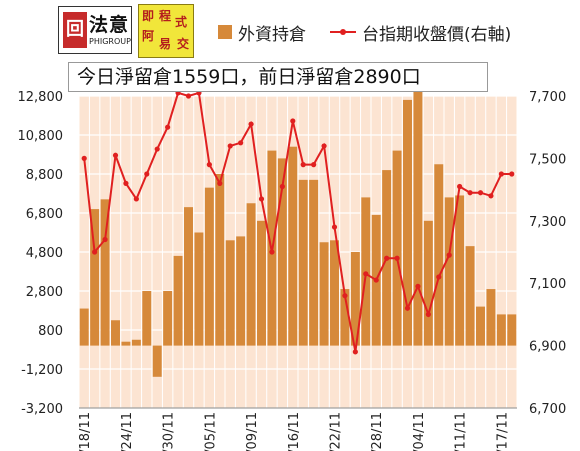 The image size is (580, 451). Describe the element at coordinates (44, 175) in the screenshot. I see `y-tick-label: 8,800` at that location.